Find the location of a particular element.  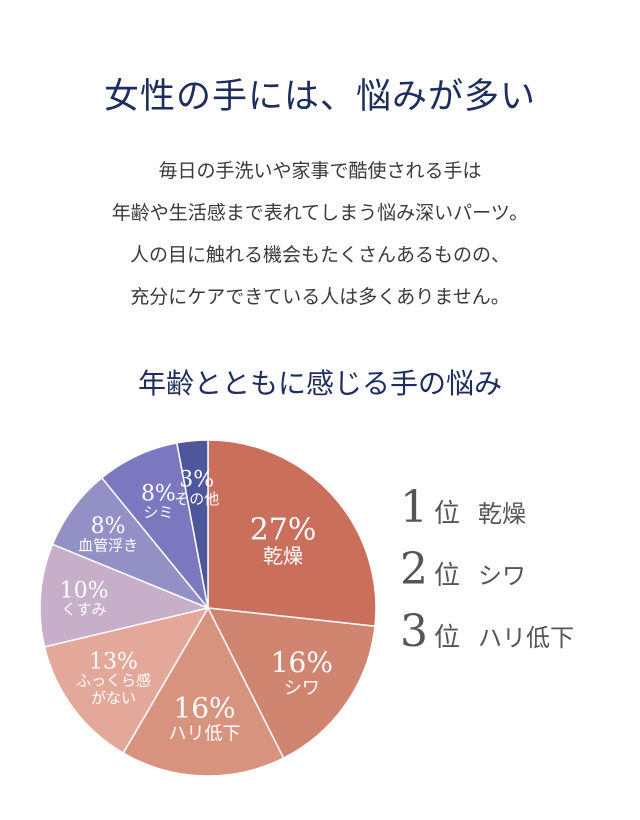

ranking-item: 2 位 シワ is located at coordinates (515, 575).